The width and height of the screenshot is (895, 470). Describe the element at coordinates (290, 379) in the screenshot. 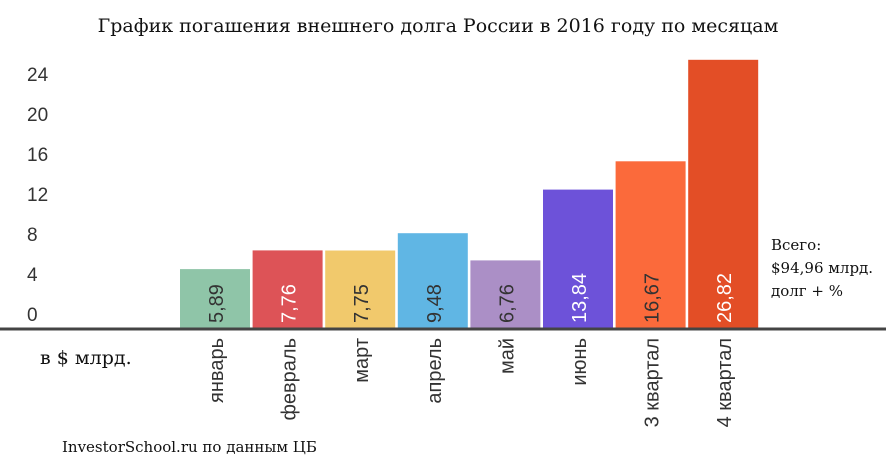

I see `x-tick-label: февраль` at that location.